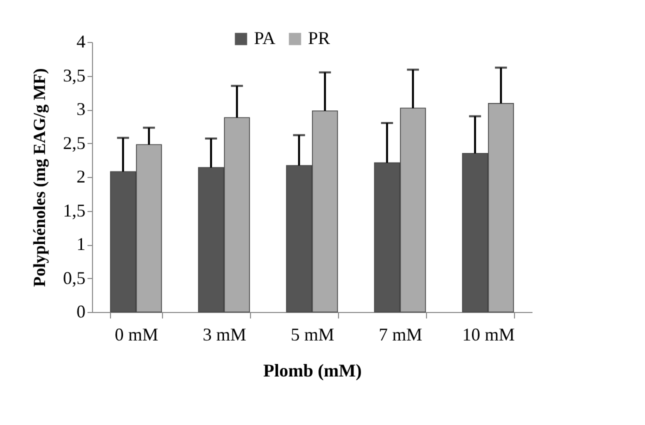 The height and width of the screenshot is (425, 645). I want to click on x-tick-label: 7 mM, so click(400, 334).